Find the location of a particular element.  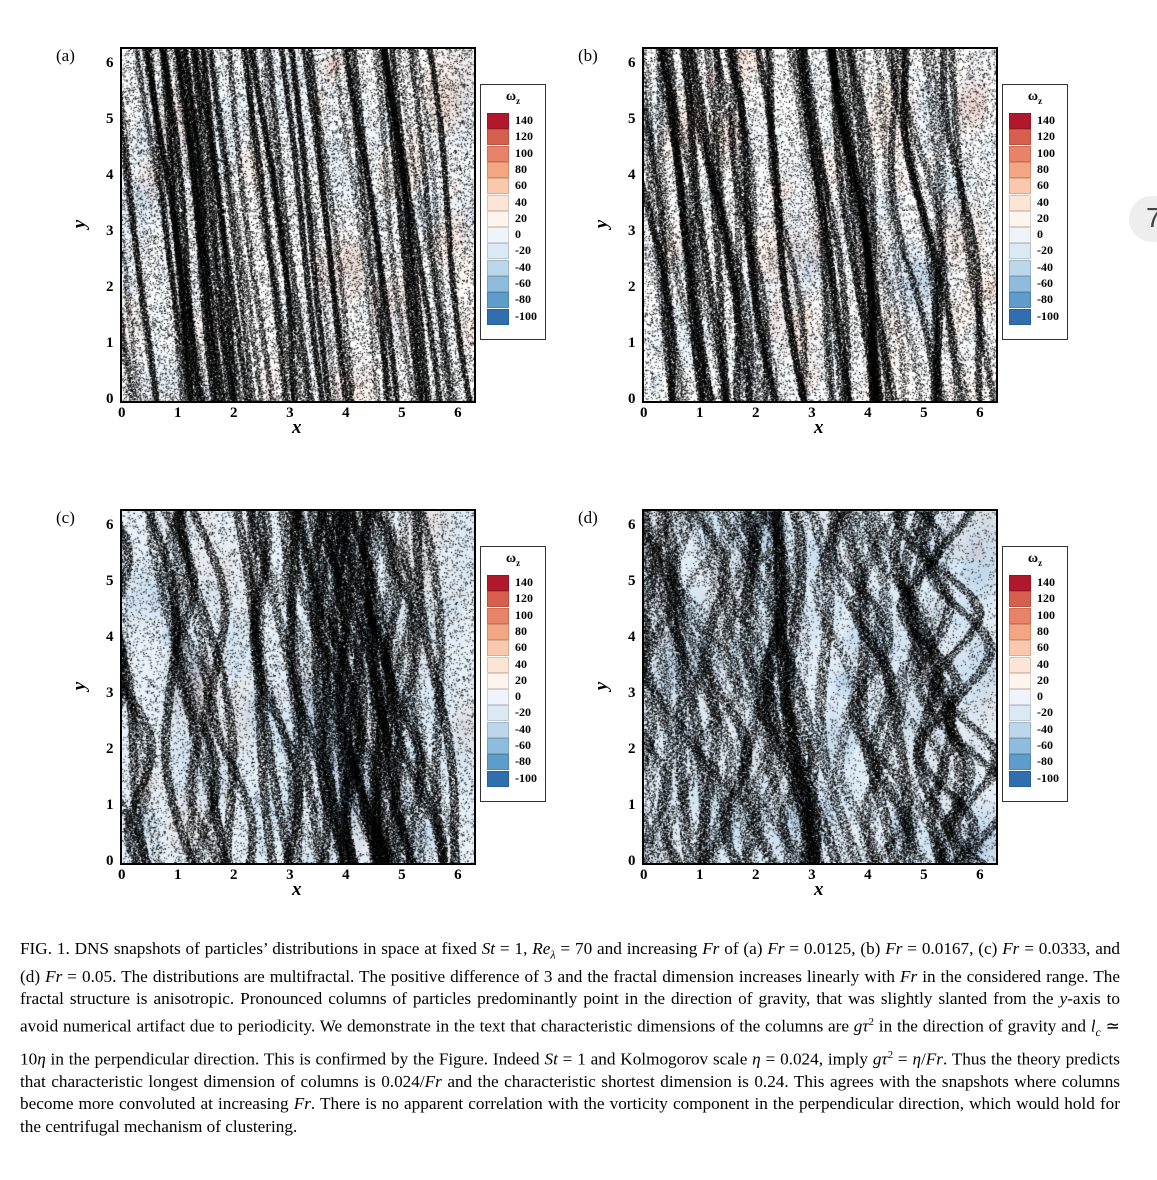

panel-tag-b: (b) is located at coordinates (588, 55).